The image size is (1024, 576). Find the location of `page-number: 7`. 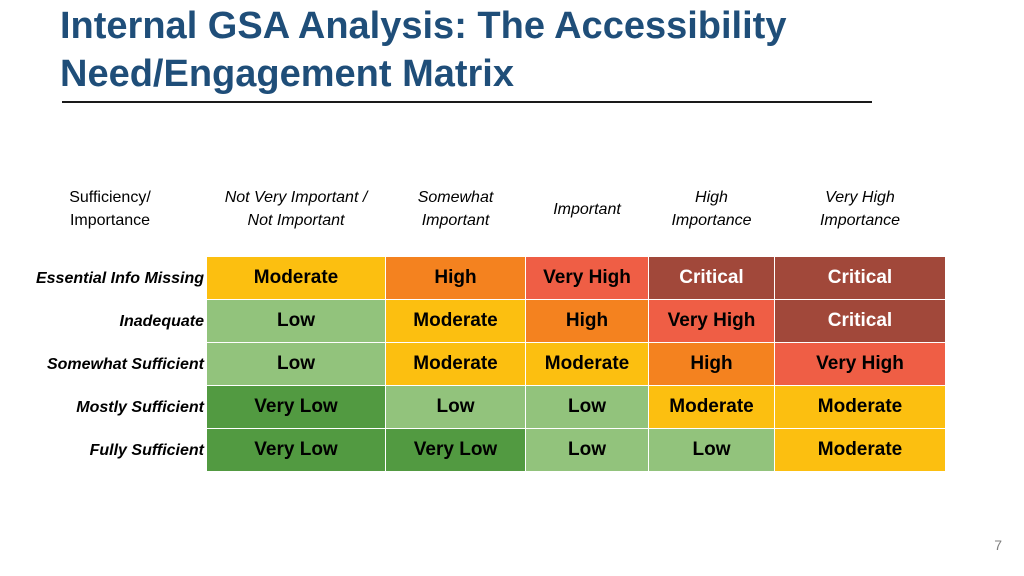

page-number: 7 is located at coordinates (998, 545).